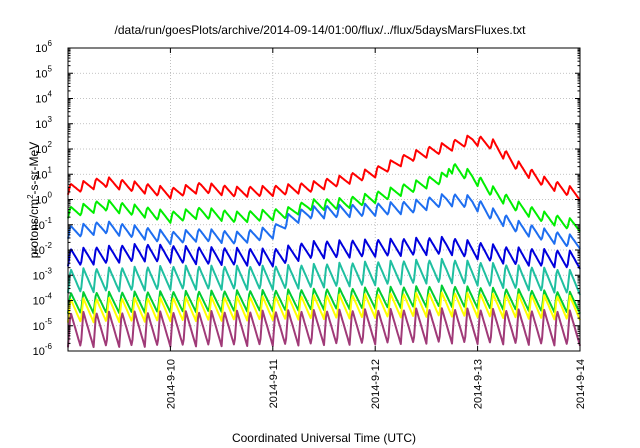 Image resolution: width=640 pixels, height=448 pixels. Describe the element at coordinates (43, 123) in the screenshot. I see `y-tick-label: 10³` at that location.